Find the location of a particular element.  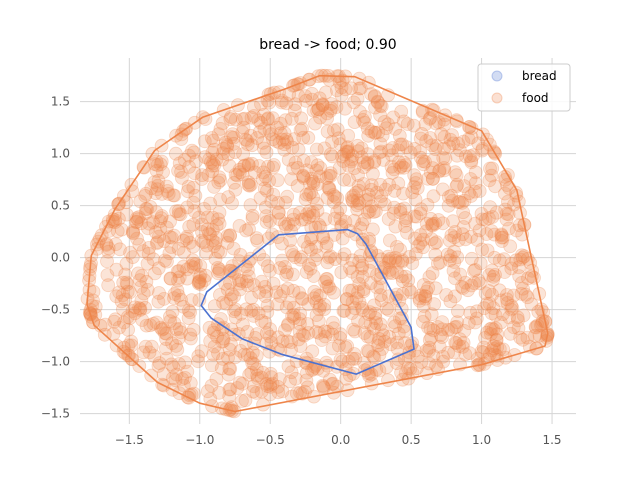

x-tick-label: 1.0 is located at coordinates (481, 440).